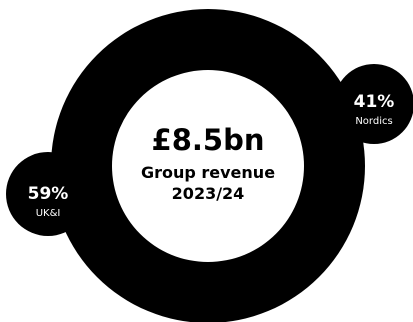 Image resolution: width=413 pixels, height=322 pixels. What do you see at coordinates (48, 213) in the screenshot?
I see `segment-name-uki: UK&I` at bounding box center [48, 213].